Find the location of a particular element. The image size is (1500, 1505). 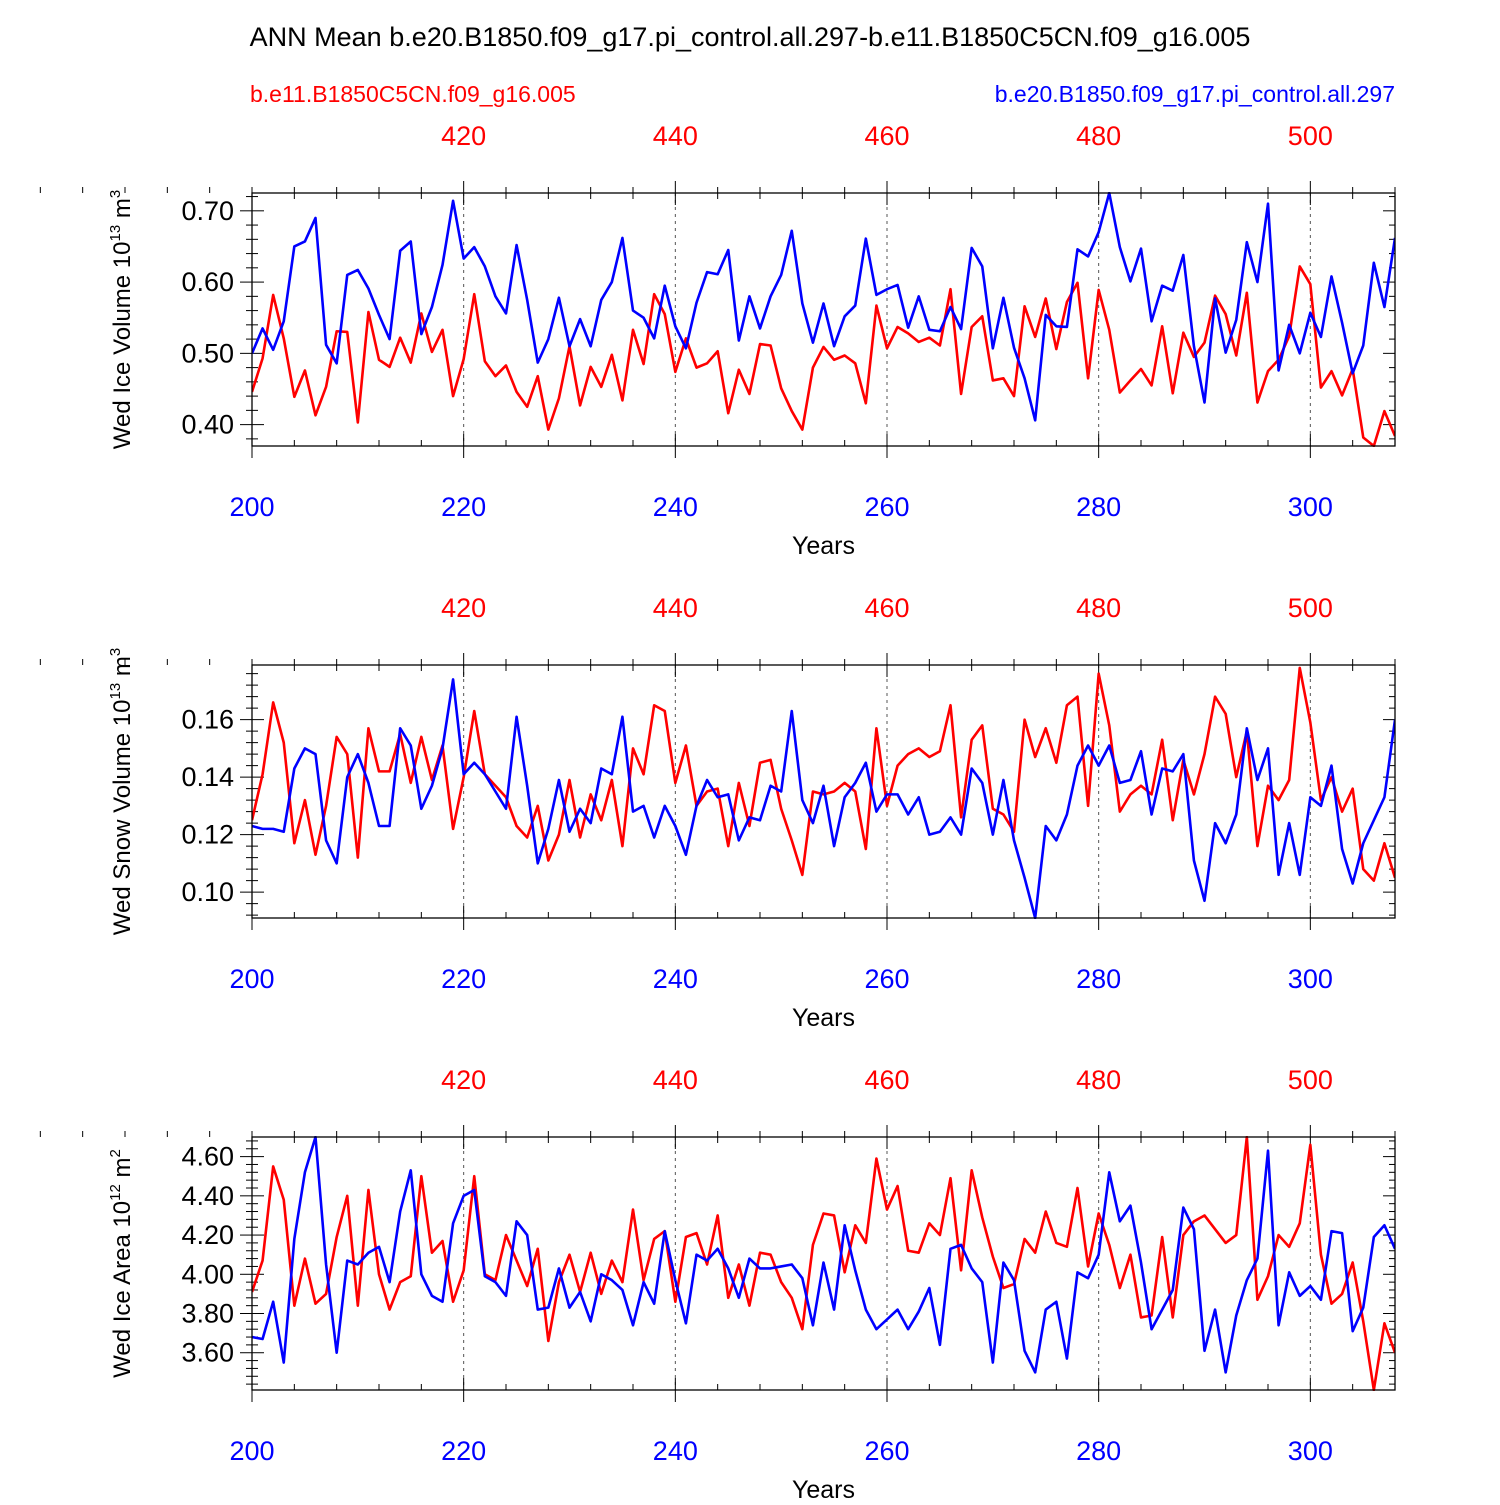

y-tick-label: 3.80 is located at coordinates (207, 1314).